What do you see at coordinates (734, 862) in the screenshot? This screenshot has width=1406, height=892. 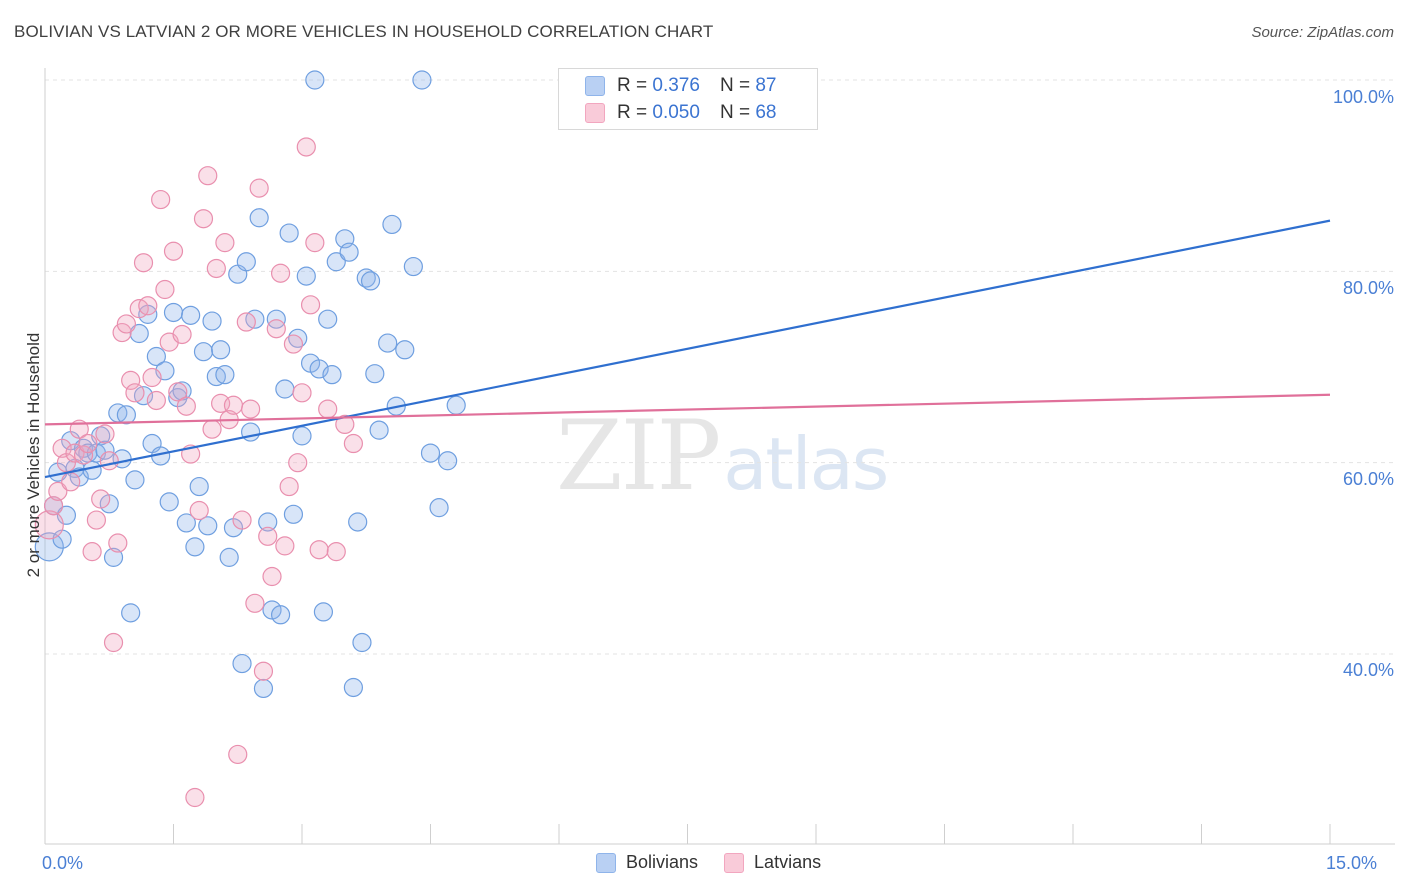 I see `latvians-legend-swatch` at bounding box center [734, 862].